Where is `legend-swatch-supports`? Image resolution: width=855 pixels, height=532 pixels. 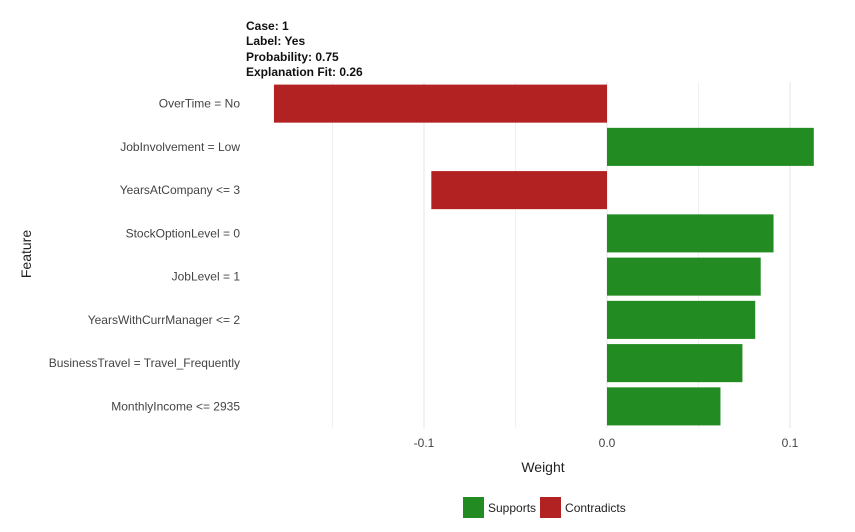 legend-swatch-supports is located at coordinates (473, 507).